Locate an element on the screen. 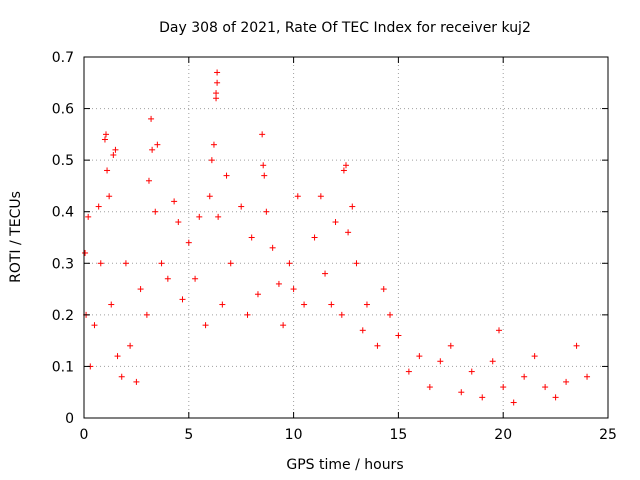 This screenshot has height=480, width=640. x-axis-label: GPS time / hours is located at coordinates (344, 465).